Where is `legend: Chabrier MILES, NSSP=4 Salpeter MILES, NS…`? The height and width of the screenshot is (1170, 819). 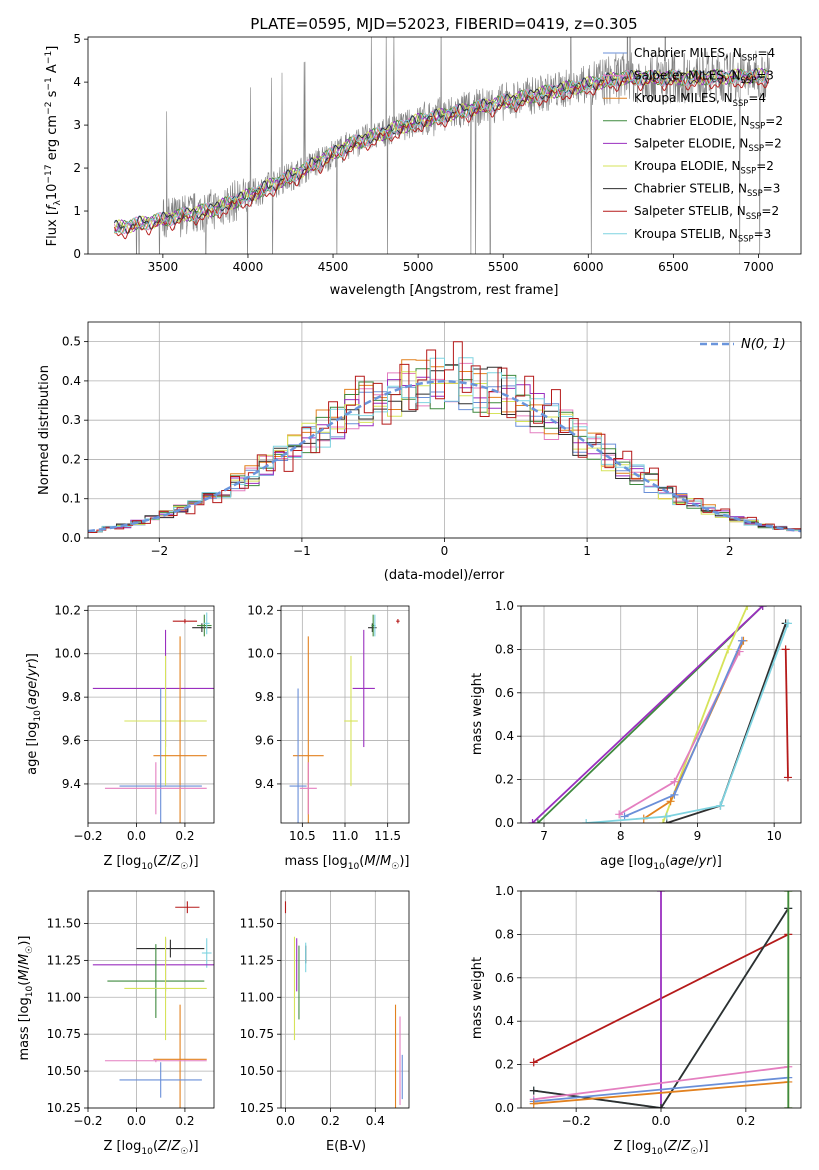
legend: Chabrier MILES, NSSP=4 Salpeter MILES, NS… is located at coordinates (693, 144).